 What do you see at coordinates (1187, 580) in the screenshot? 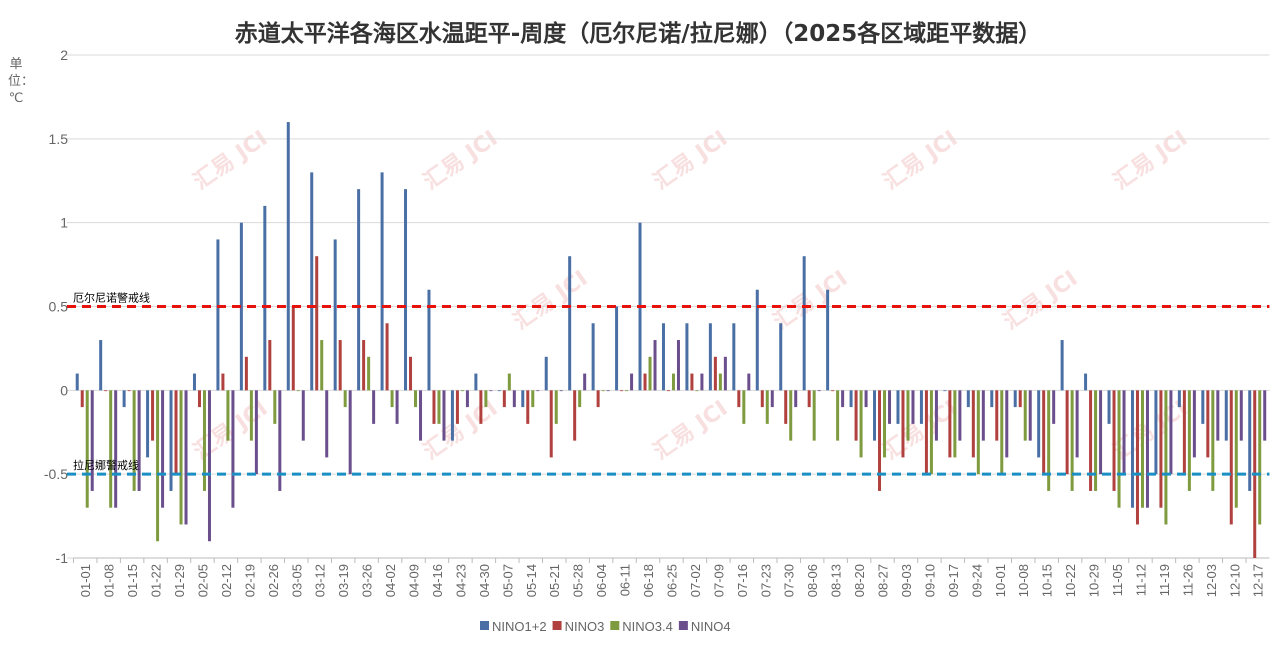
I see `x-tick-label: 11-26` at bounding box center [1187, 580].